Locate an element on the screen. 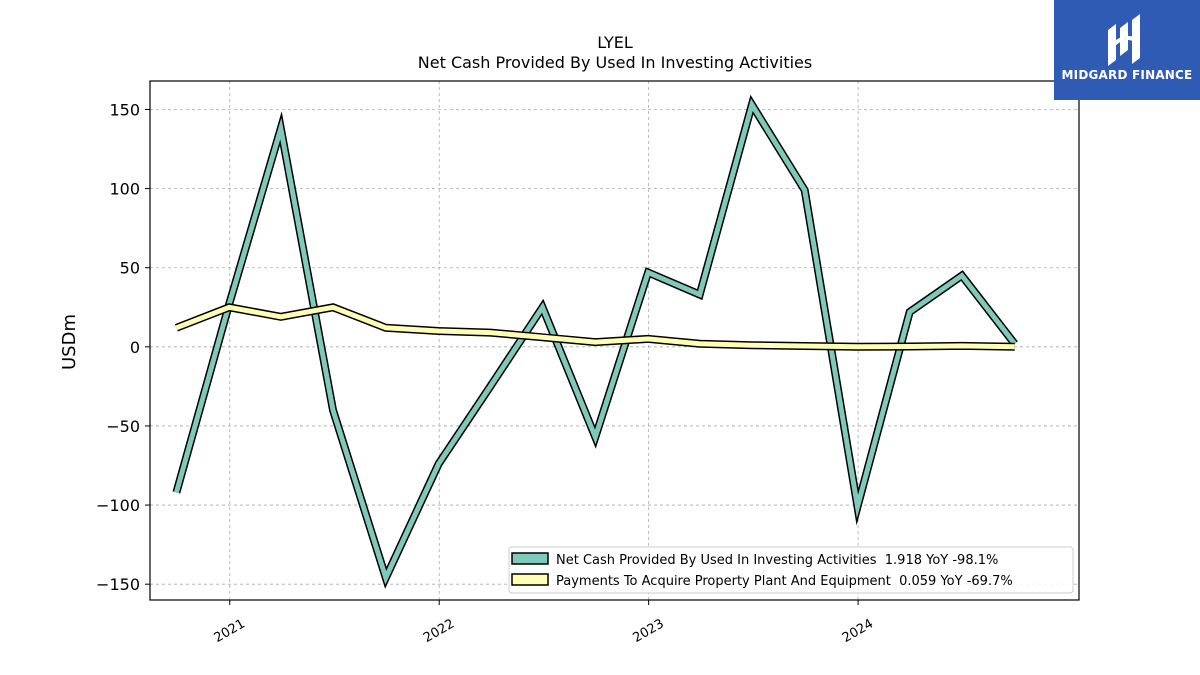 The height and width of the screenshot is (675, 1200). midgard-logo-icon is located at coordinates (1124, 40).